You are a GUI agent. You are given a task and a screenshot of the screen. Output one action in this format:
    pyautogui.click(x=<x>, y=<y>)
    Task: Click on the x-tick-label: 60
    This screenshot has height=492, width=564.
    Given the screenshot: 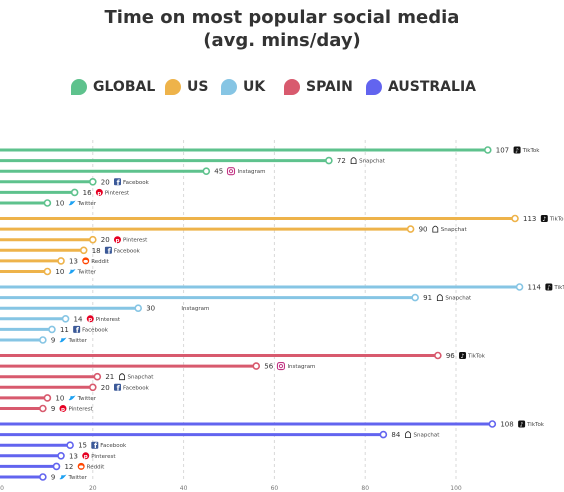 What is the action you would take?
    pyautogui.click(x=275, y=488)
    